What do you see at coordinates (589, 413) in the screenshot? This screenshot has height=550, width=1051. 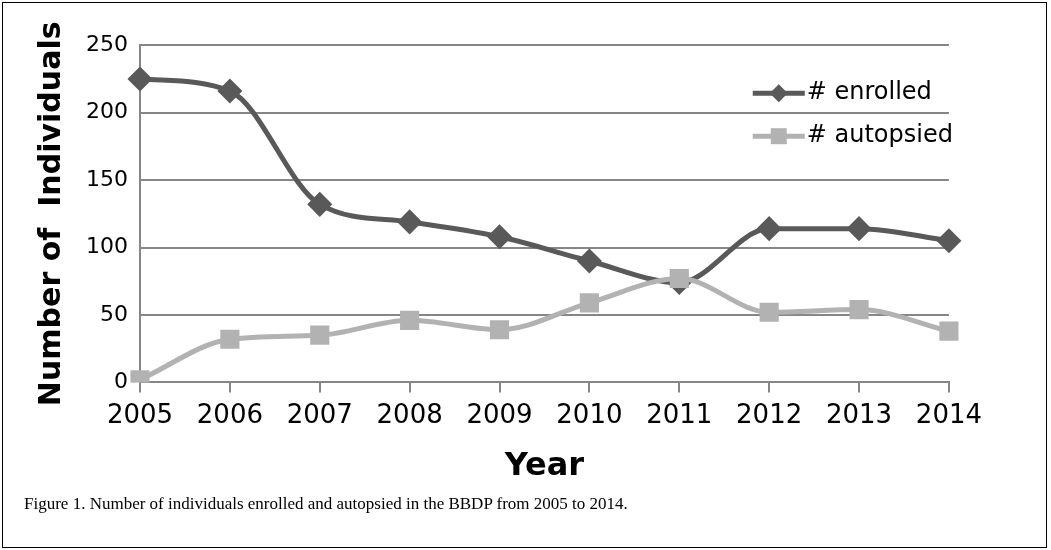 I see `x-tick-label: 2010` at bounding box center [589, 413].